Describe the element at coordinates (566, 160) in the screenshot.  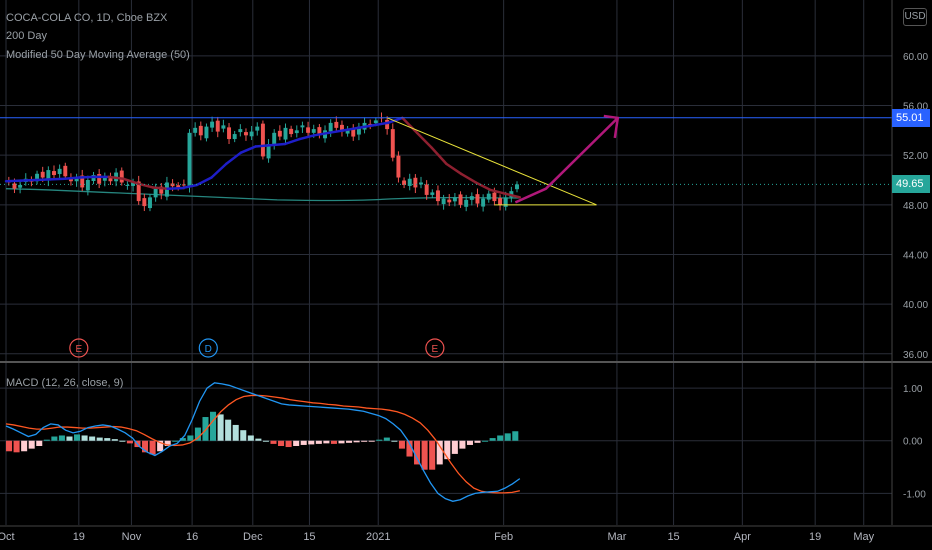
I see `projection-arrow` at that location.